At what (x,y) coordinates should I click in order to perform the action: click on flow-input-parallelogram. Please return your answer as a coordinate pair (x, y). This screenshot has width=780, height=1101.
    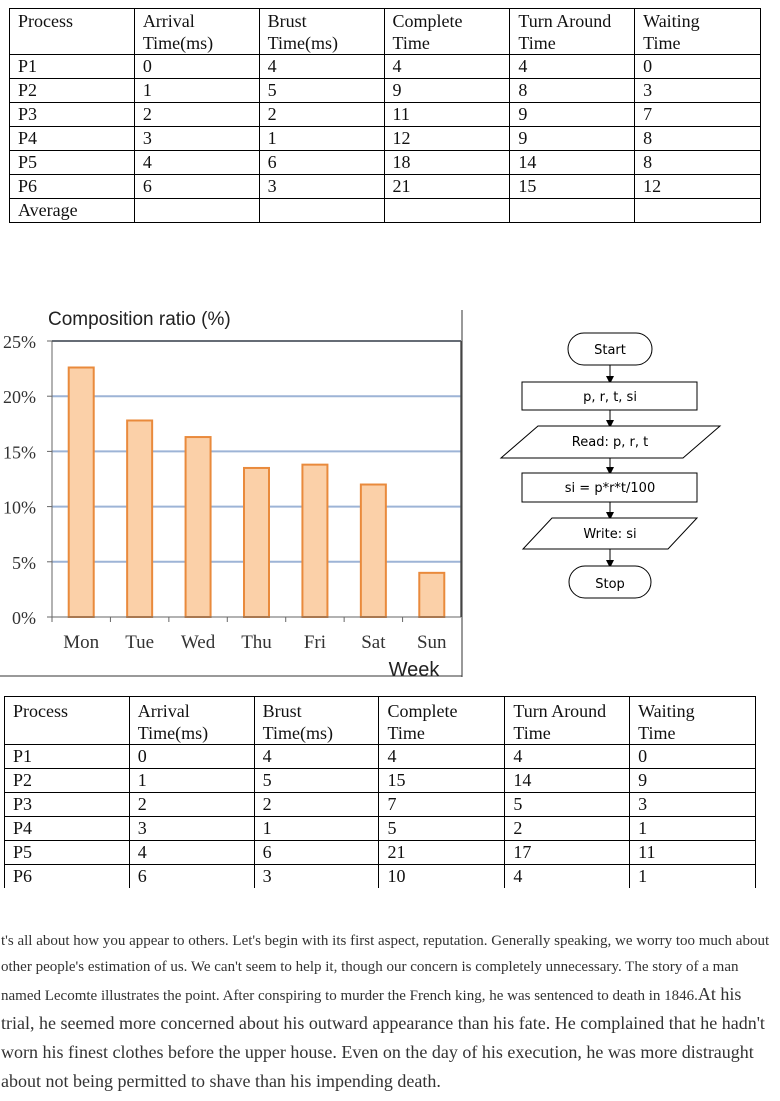
    Looking at the image, I should click on (610, 442).